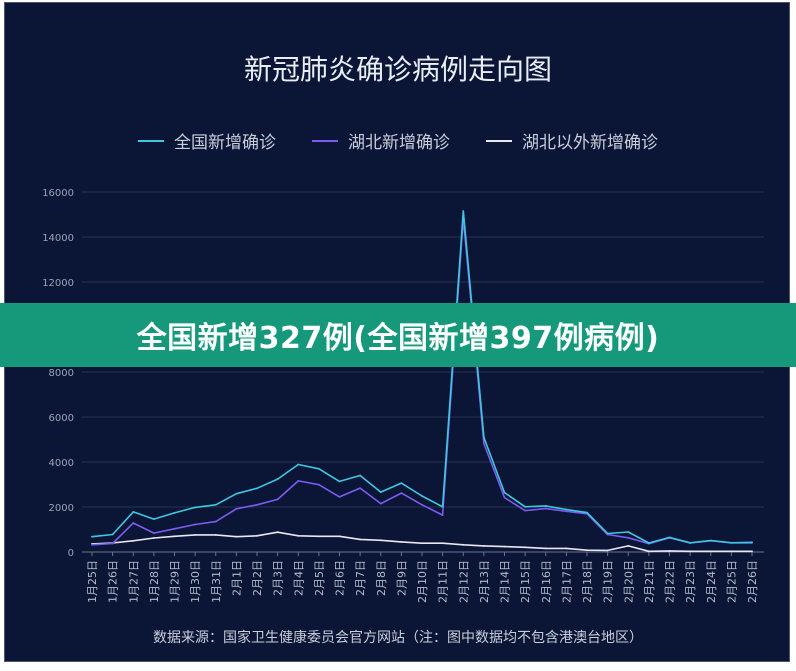 This screenshot has width=796, height=671. I want to click on x-tick-label: 2月9日, so click(401, 578).